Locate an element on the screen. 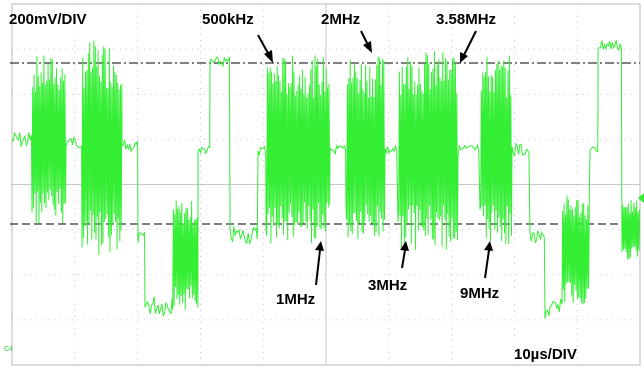 Image resolution: width=644 pixels, height=369 pixels. arrow-500khz is located at coordinates (263, 45).